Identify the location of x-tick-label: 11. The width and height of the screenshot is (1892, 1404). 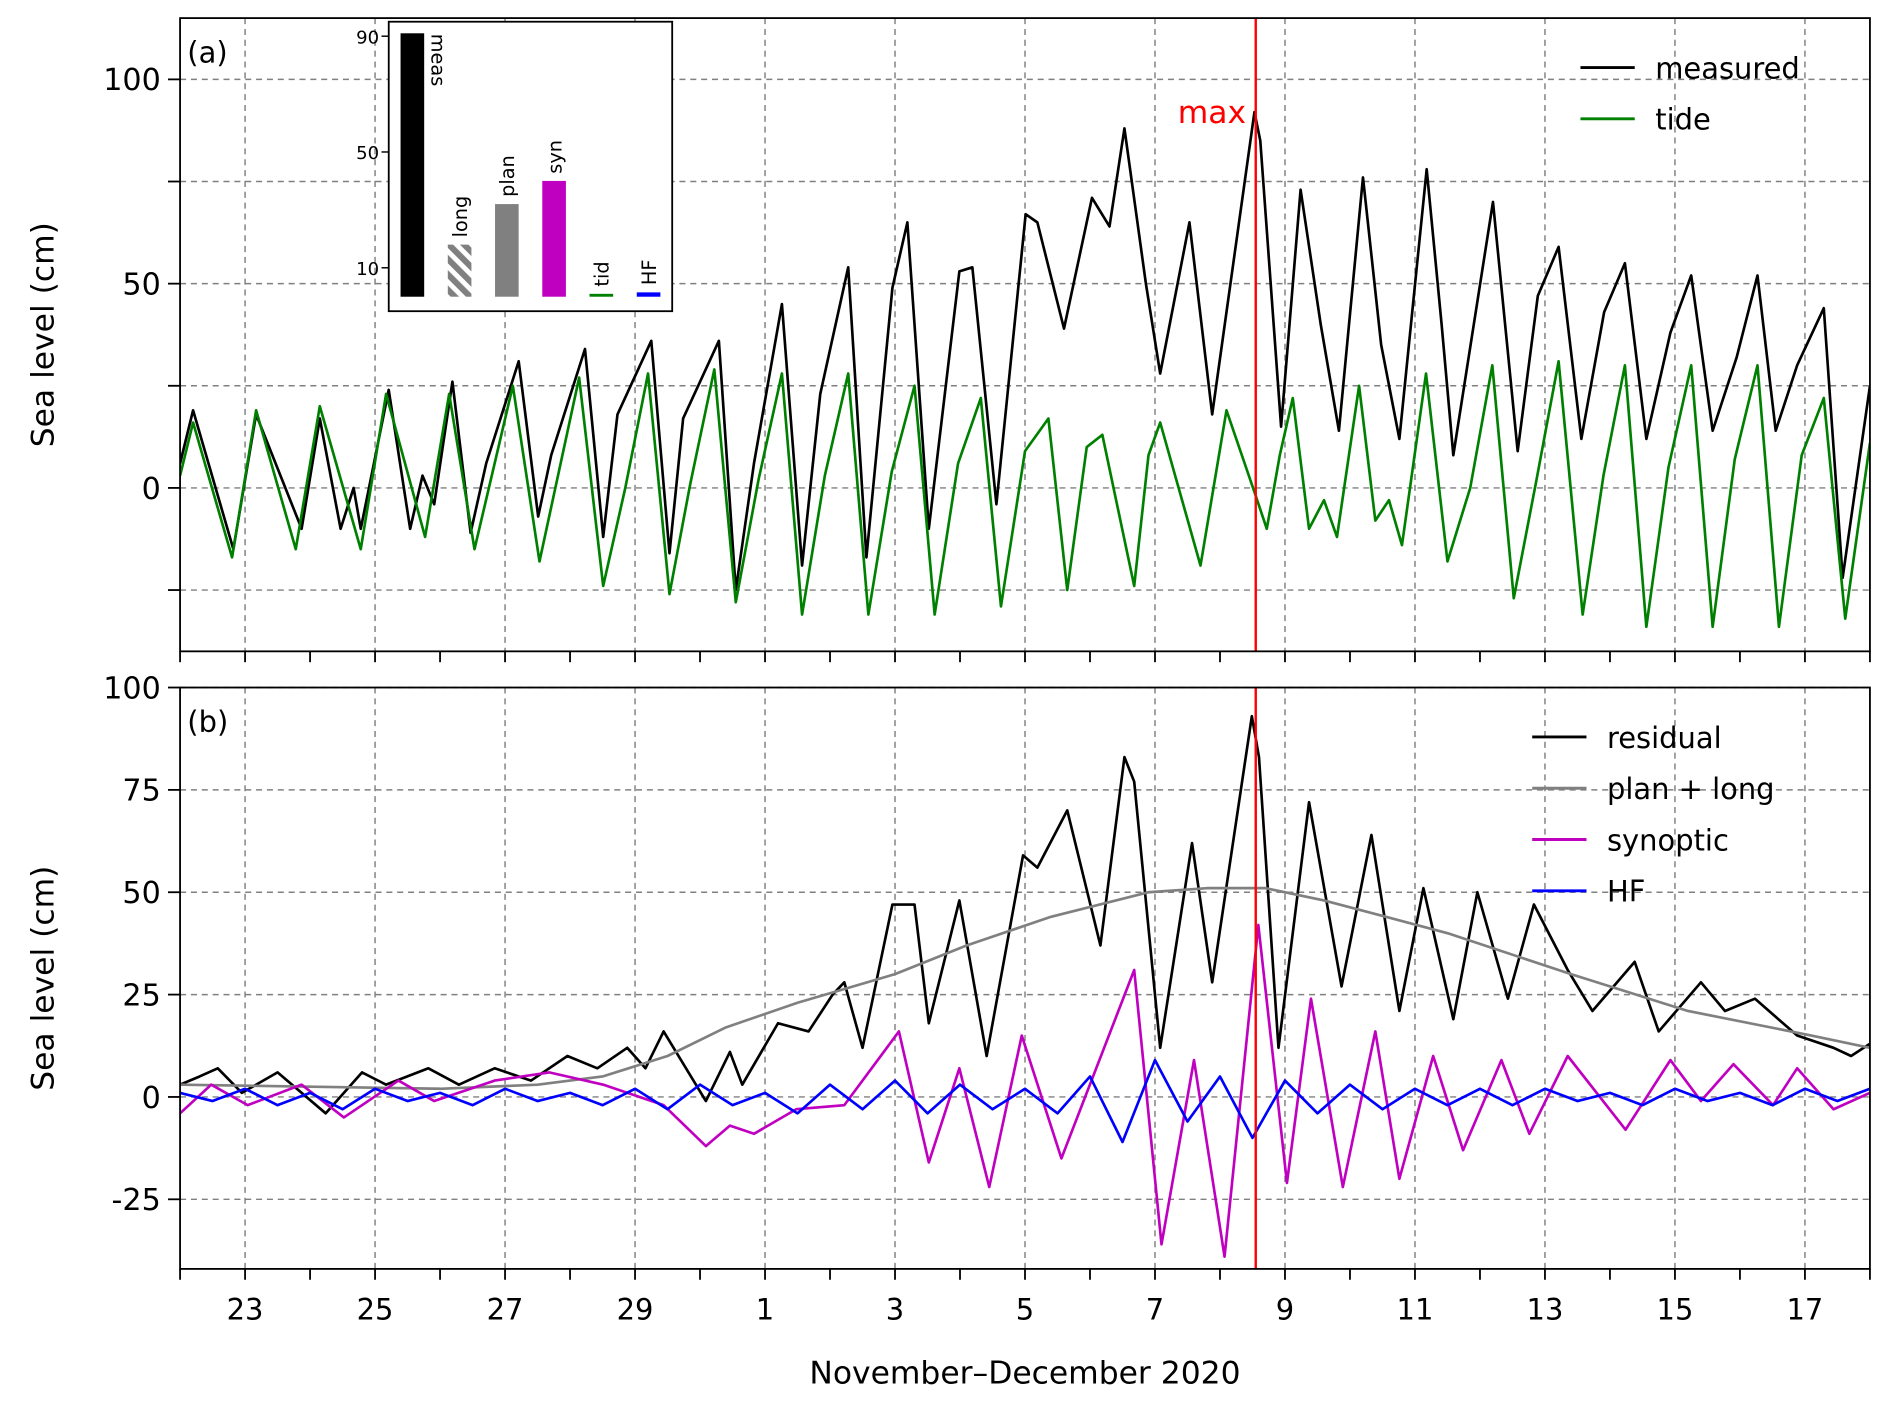
(1415, 1310).